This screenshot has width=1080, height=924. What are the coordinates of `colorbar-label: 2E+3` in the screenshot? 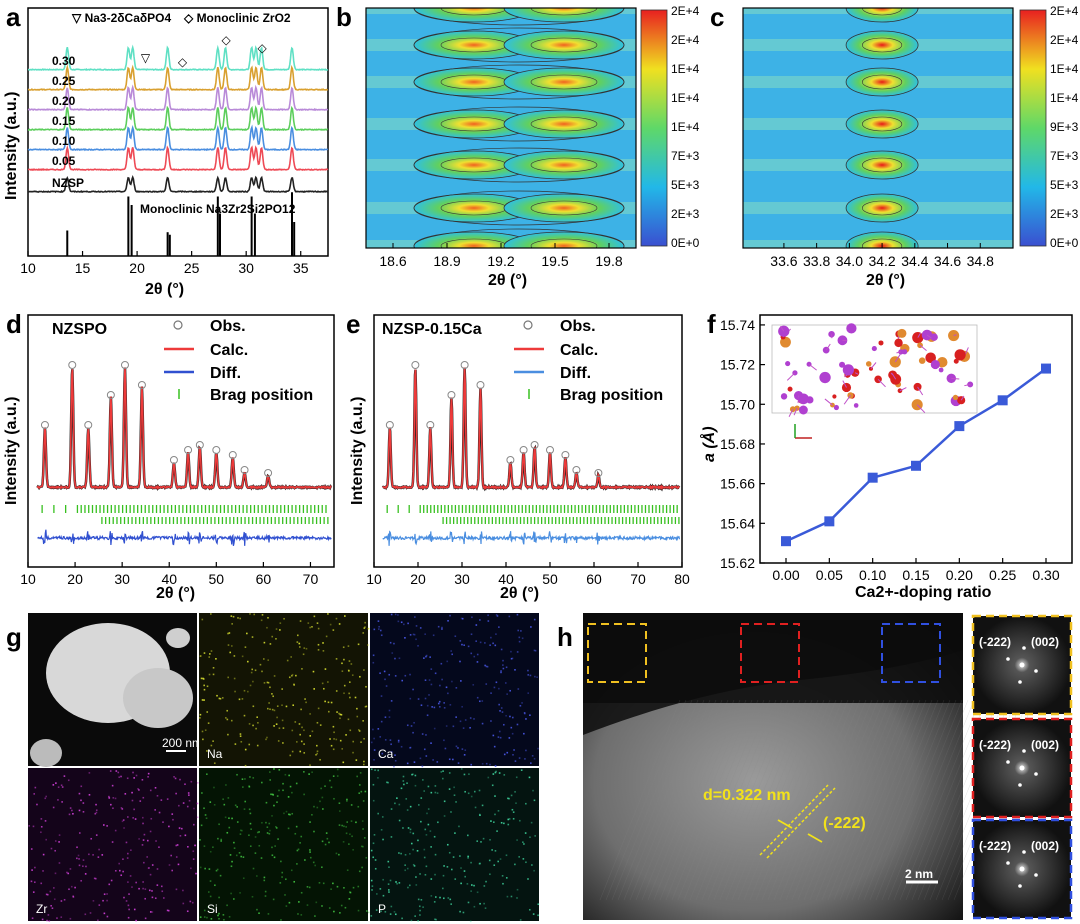 It's located at (685, 214).